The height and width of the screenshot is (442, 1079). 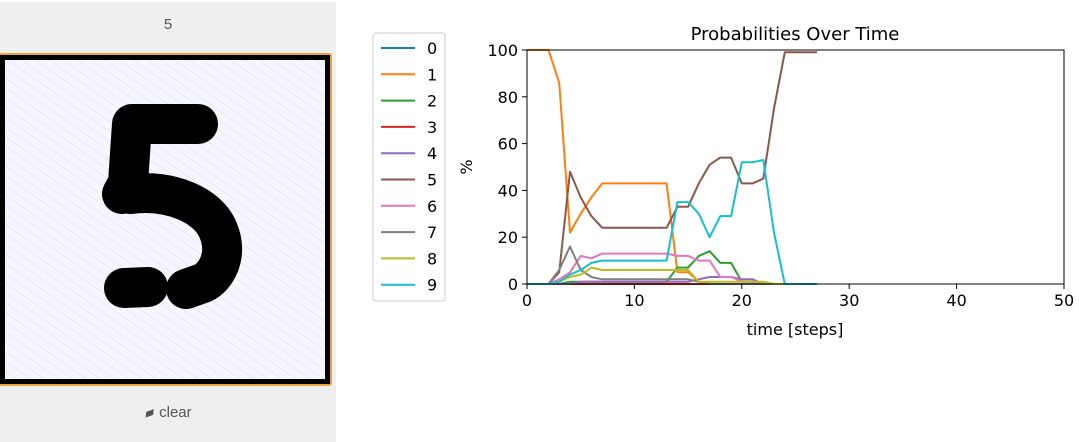 What do you see at coordinates (409, 167) in the screenshot?
I see `chart-legend: 0 1 2 3 4 5 6 7 8 9` at bounding box center [409, 167].